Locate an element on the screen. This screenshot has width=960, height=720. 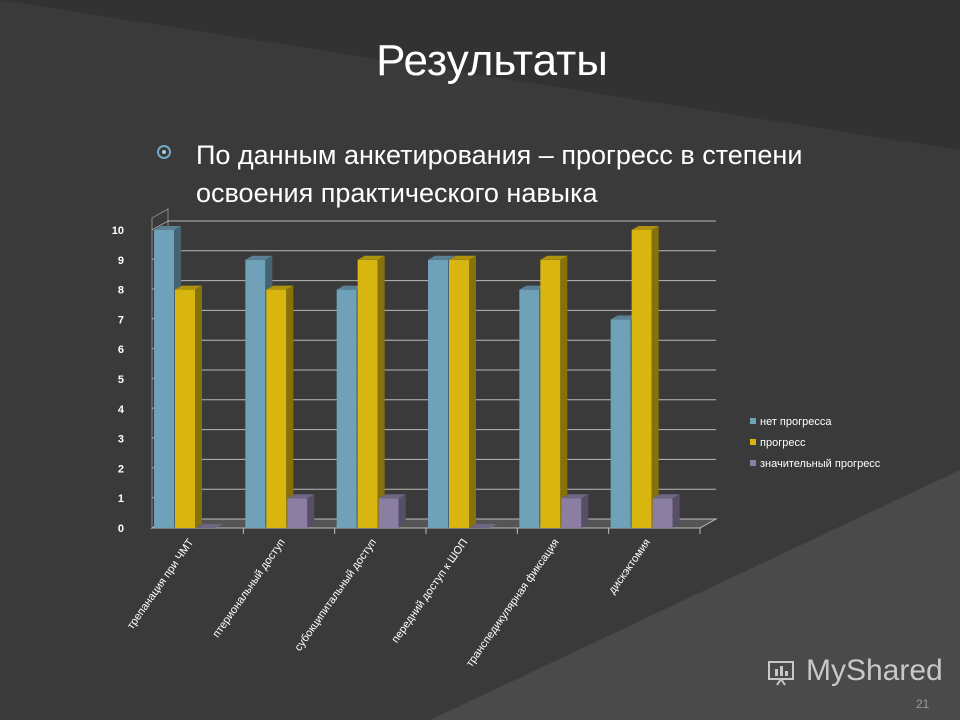
gridline-diag is located at coordinates (160, 225).